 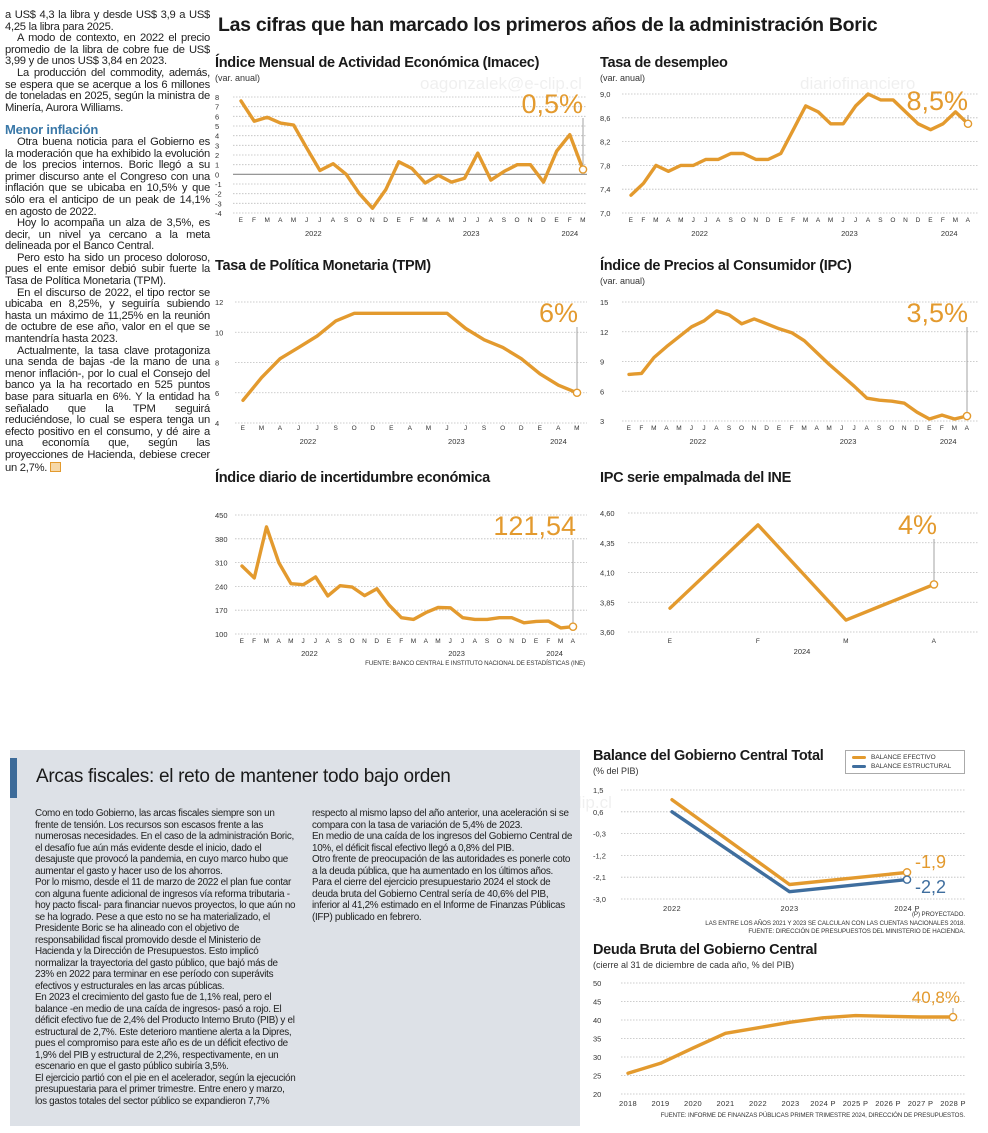 What do you see at coordinates (607, 543) in the screenshot?
I see `y-tick-label: 4,35` at bounding box center [607, 543].